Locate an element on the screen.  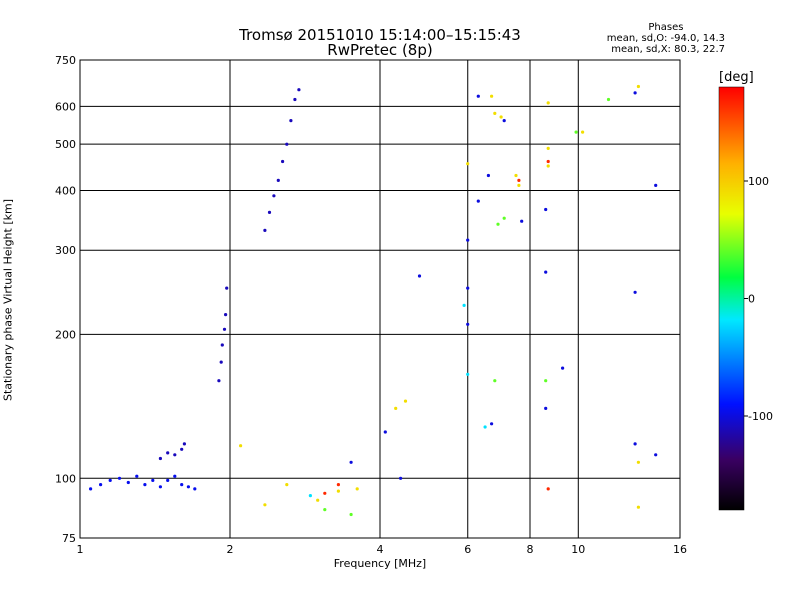
y-tick-label: 75 is located at coordinates (69, 538).